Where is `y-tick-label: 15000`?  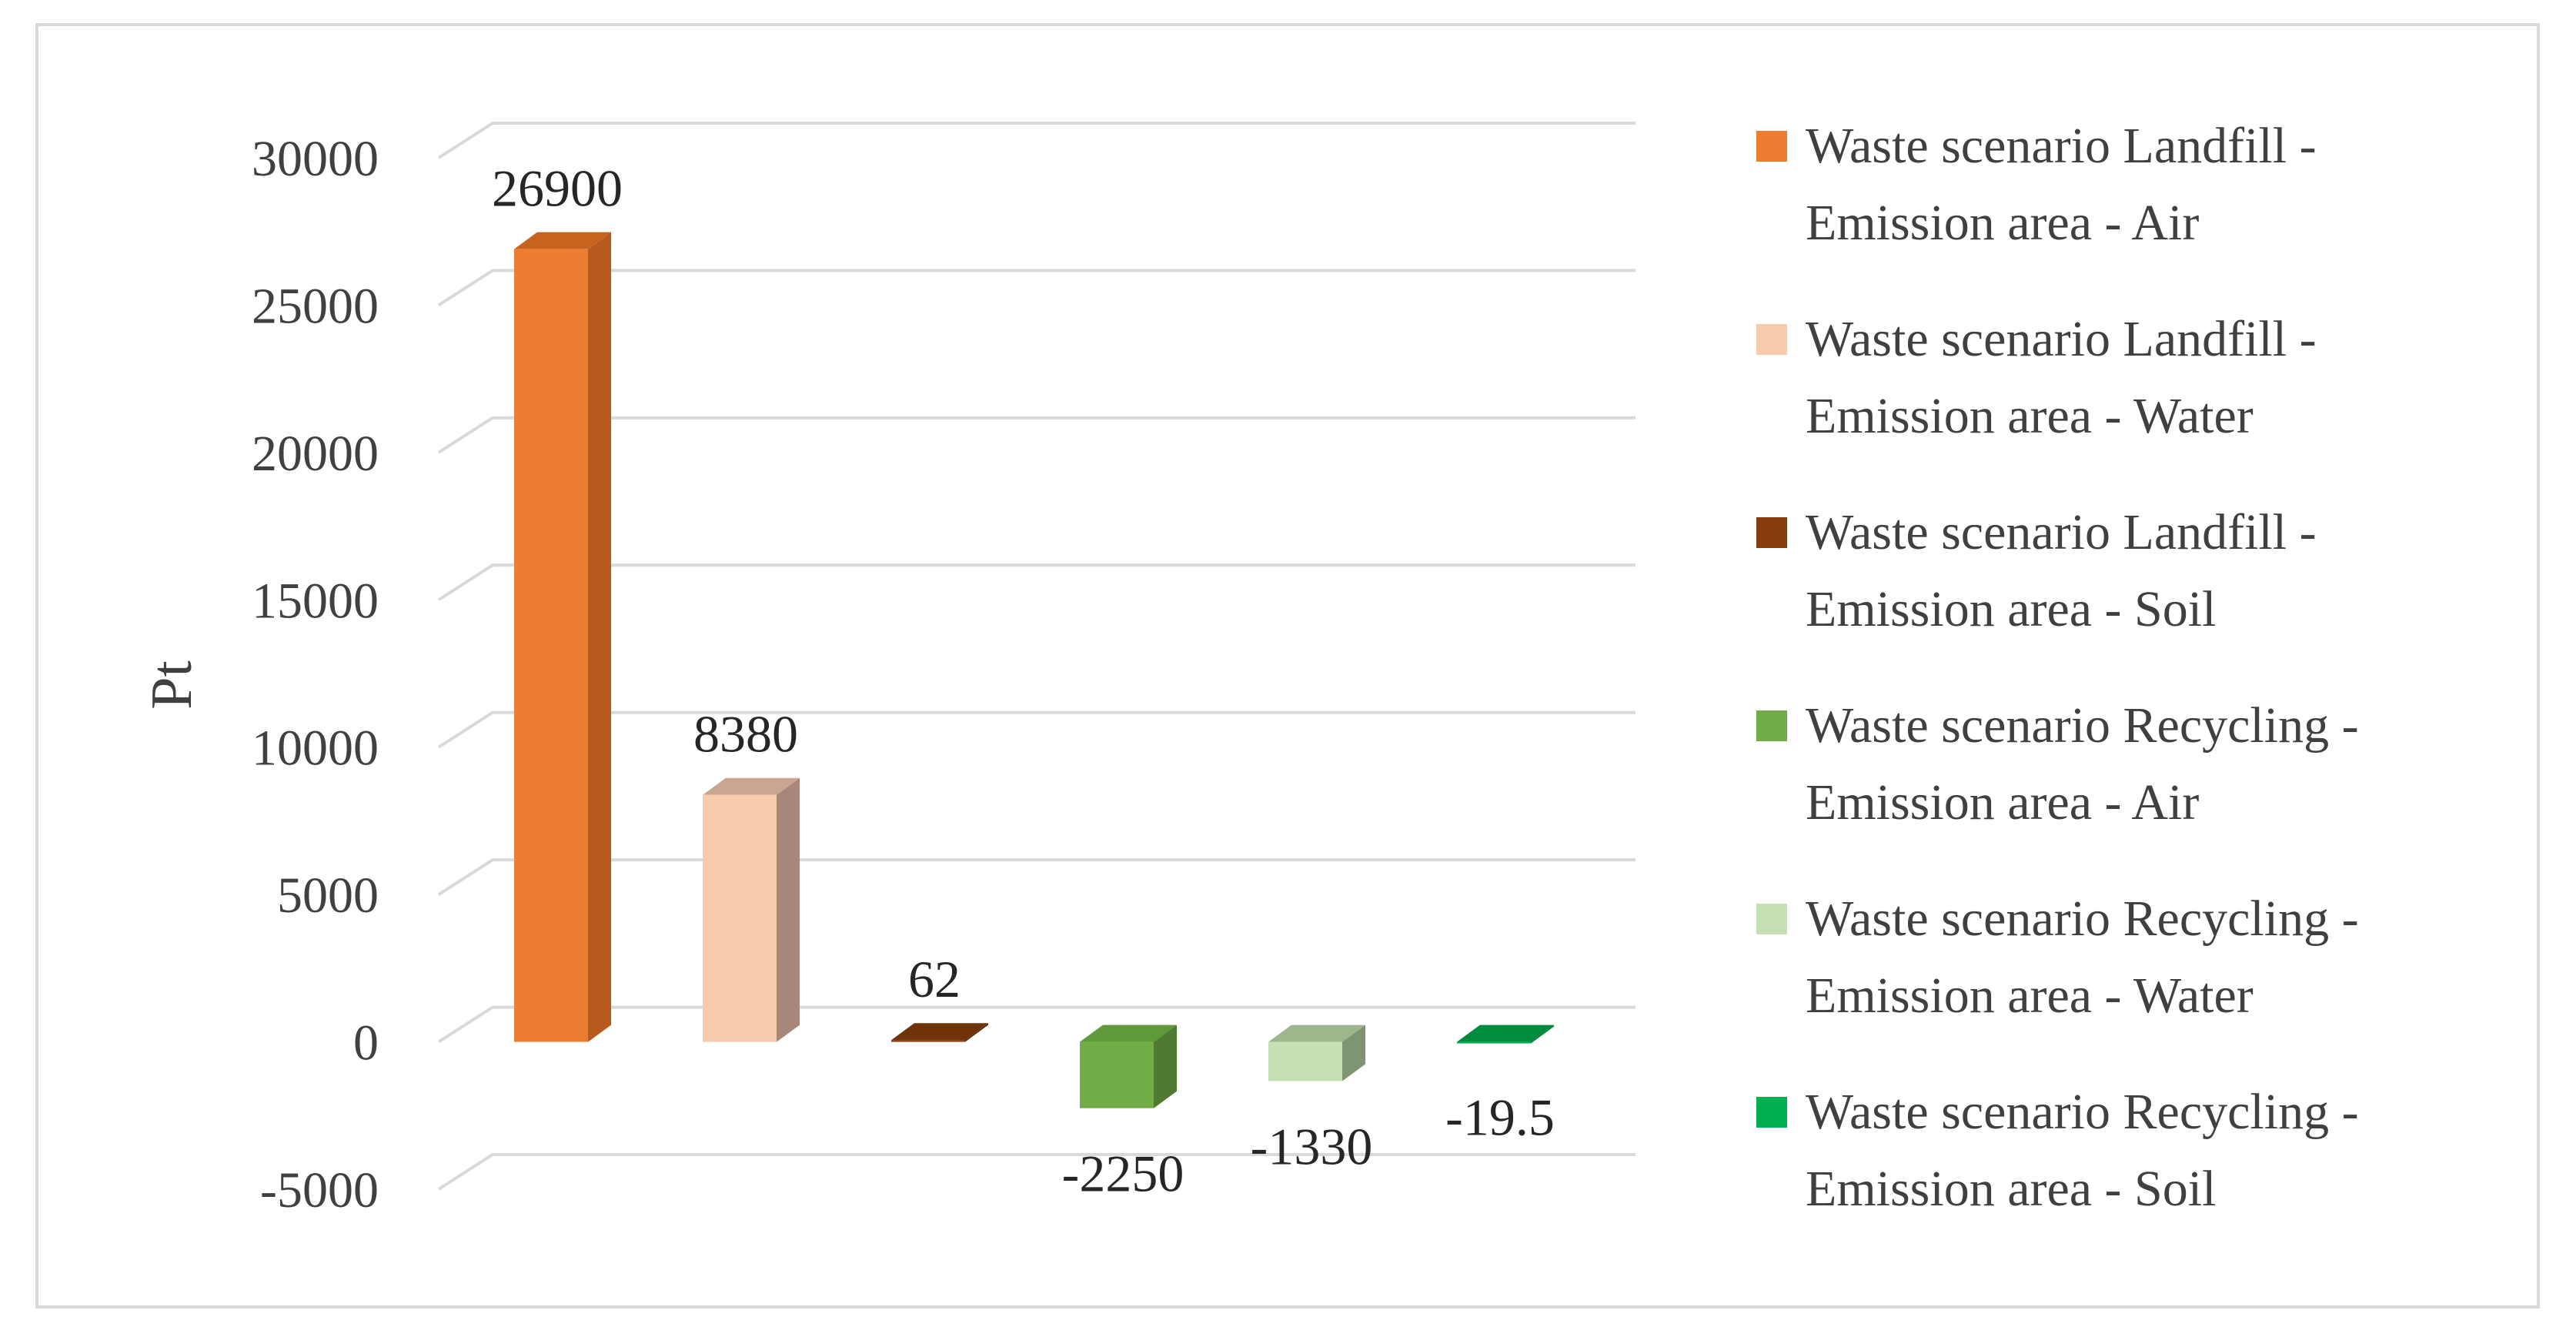
y-tick-label: 15000 is located at coordinates (315, 601).